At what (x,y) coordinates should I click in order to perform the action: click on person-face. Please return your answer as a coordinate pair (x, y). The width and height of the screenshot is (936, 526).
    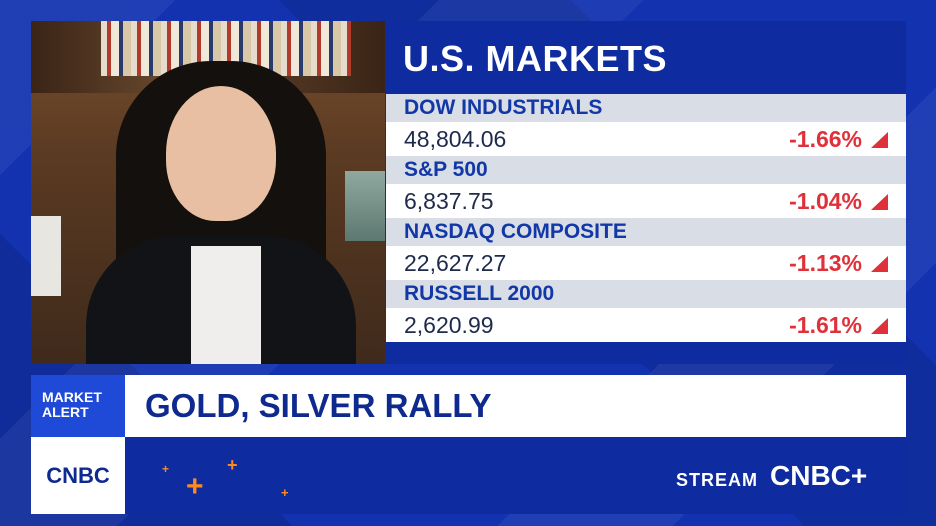
    Looking at the image, I should click on (221, 153).